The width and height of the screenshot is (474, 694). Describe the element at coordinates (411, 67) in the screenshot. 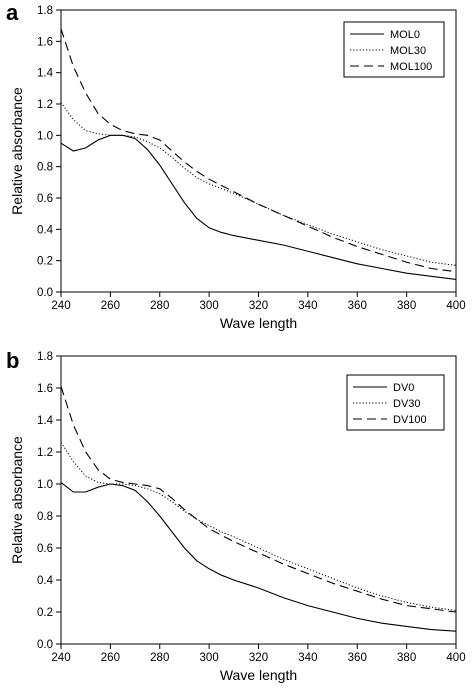

I see `legend-label: MOL100` at that location.